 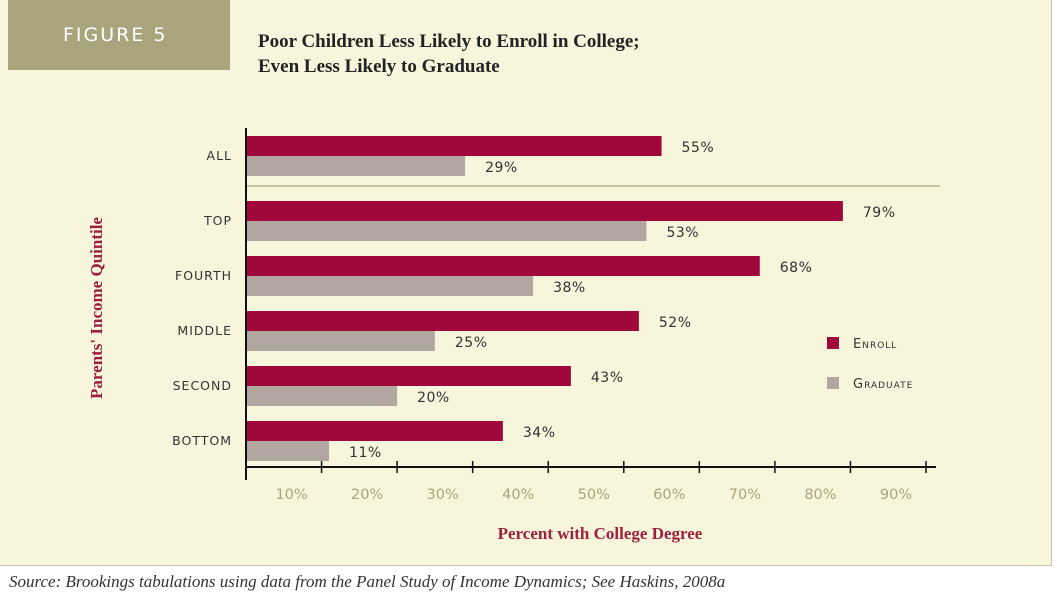 What do you see at coordinates (219, 155) in the screenshot?
I see `category-label: ALL` at bounding box center [219, 155].